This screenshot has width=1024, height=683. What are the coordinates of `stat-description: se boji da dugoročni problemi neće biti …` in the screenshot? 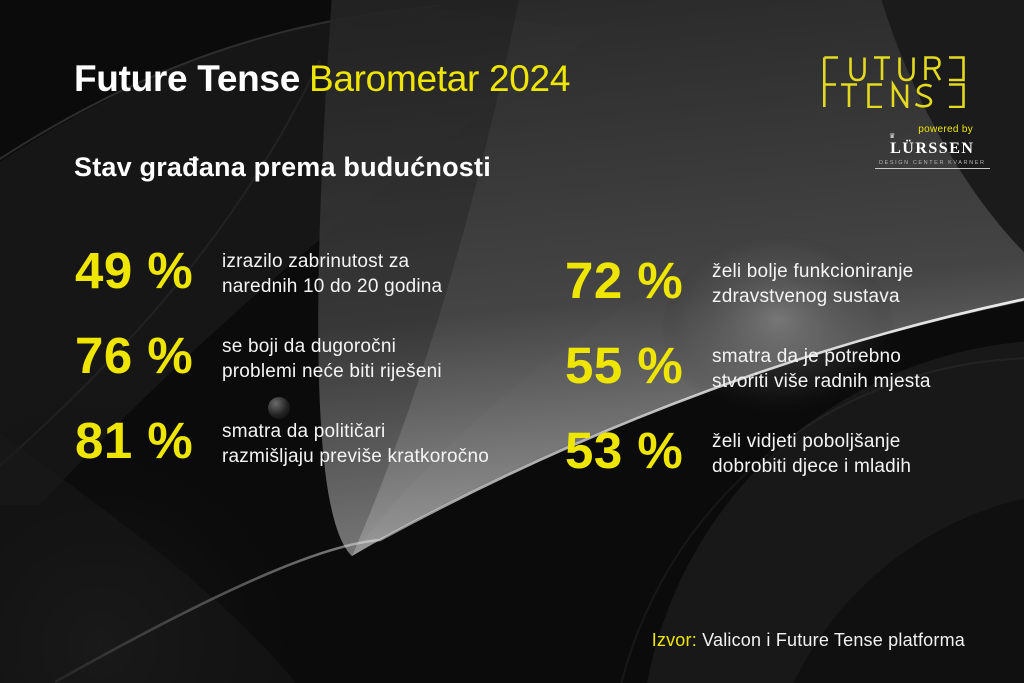 It's located at (332, 358).